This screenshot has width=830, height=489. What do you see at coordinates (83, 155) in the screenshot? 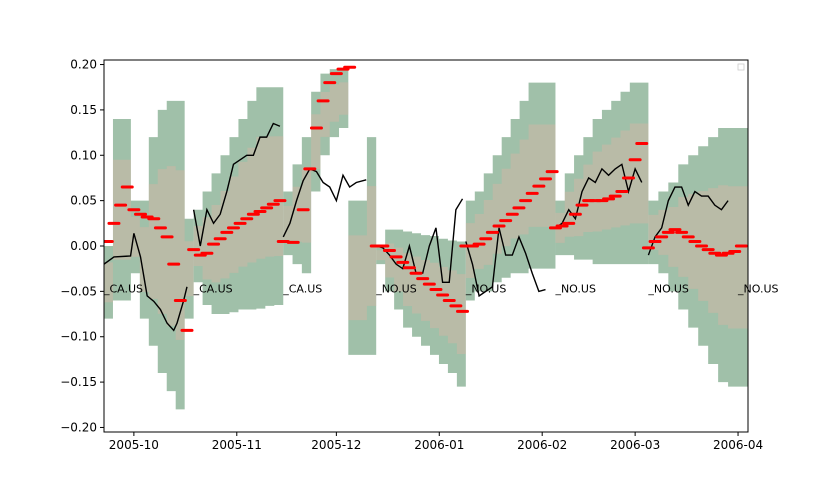
I see `y-tick-label: 0.10` at bounding box center [83, 155].